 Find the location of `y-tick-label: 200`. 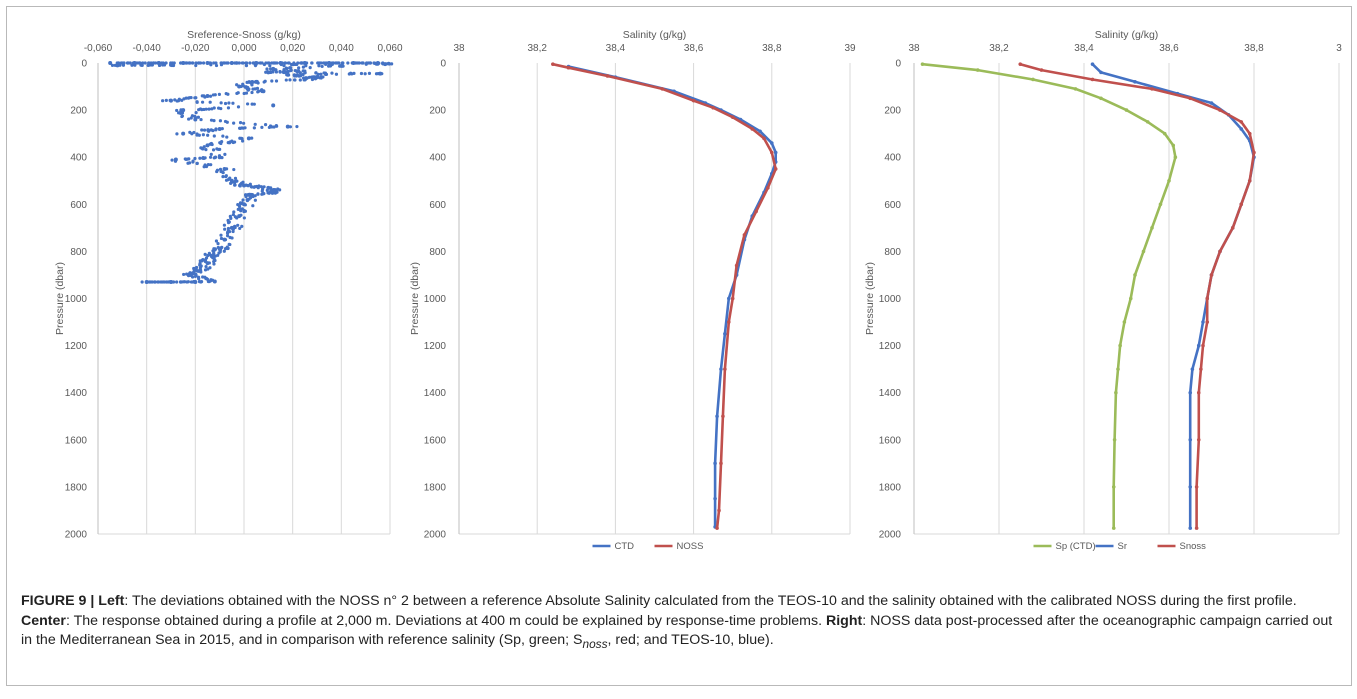

y-tick-label: 200 is located at coordinates (892, 111).